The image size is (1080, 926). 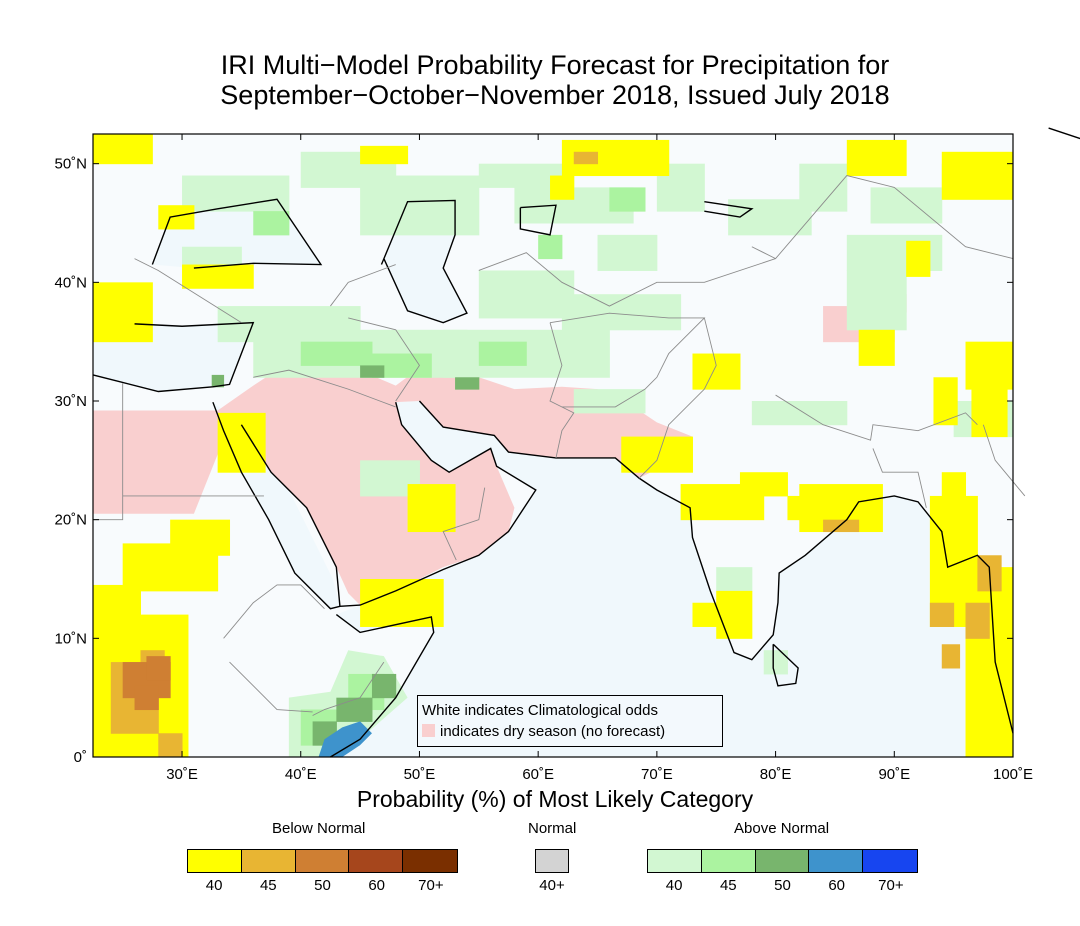 What do you see at coordinates (70, 164) in the screenshot?
I see `lat-tick-label: 50˚N` at bounding box center [70, 164].